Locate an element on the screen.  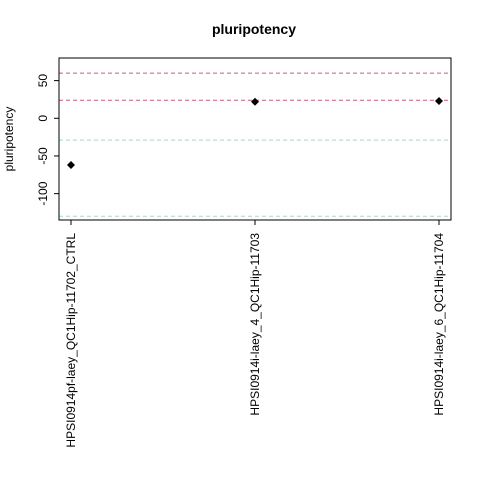
y-axis: -100 -50 0 50 is located at coordinates (47, 140).